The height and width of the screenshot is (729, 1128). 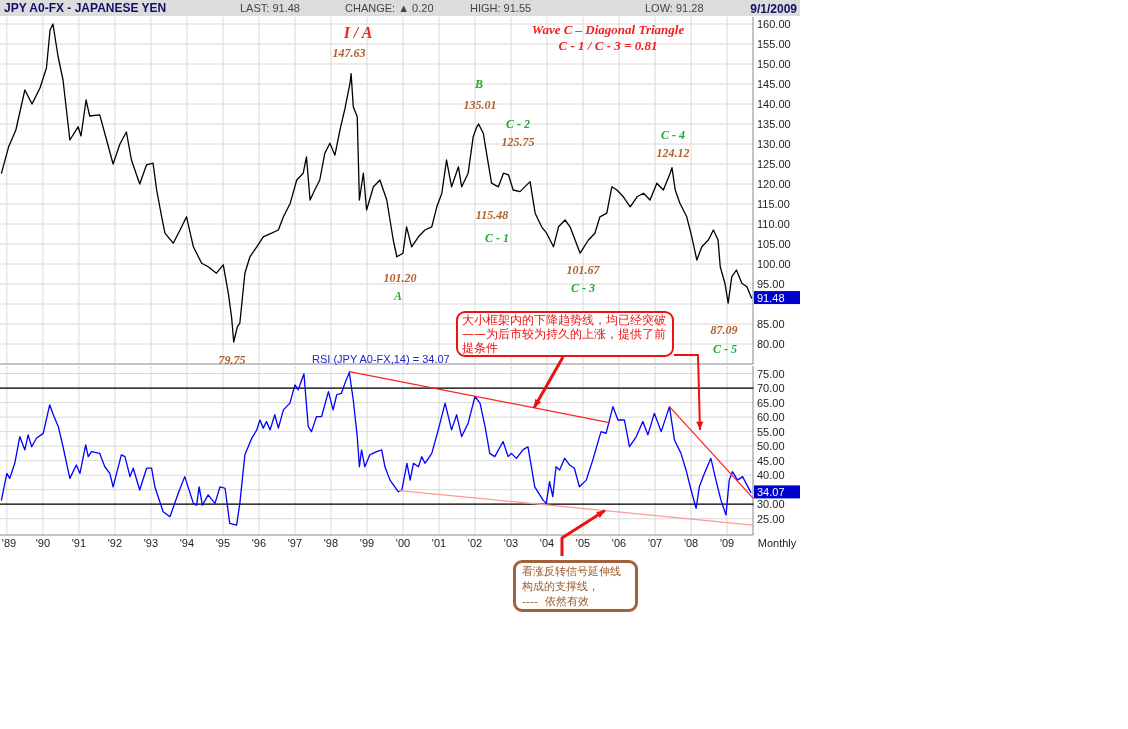 I want to click on annotation: 101.20, so click(x=400, y=278).